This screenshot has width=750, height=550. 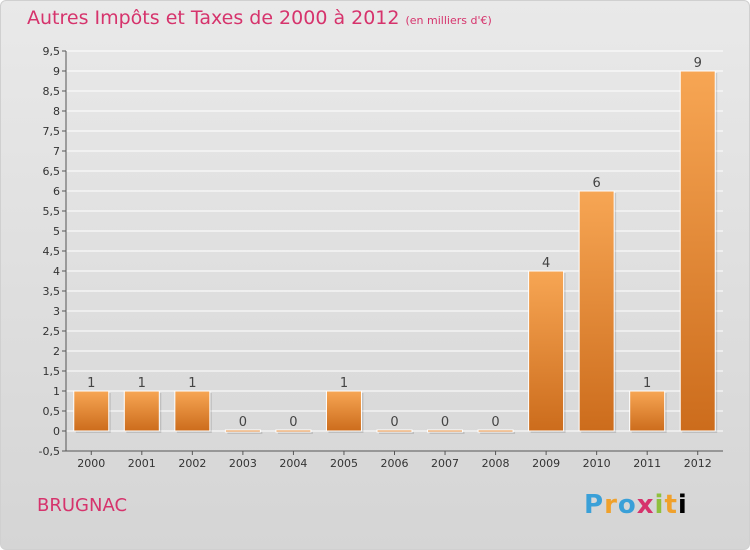 I want to click on y-tick-label: 1, so click(x=56, y=391).